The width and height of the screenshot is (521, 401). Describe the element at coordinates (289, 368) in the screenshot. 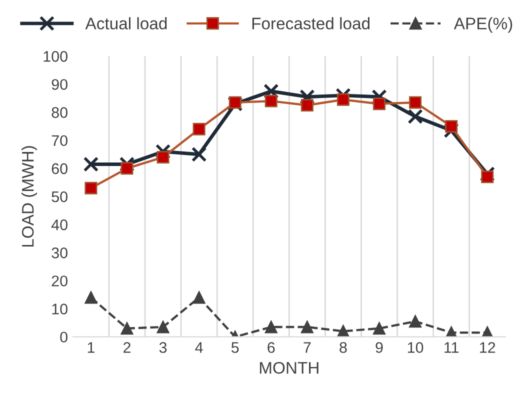

I see `x-axis-title: MONTH` at that location.